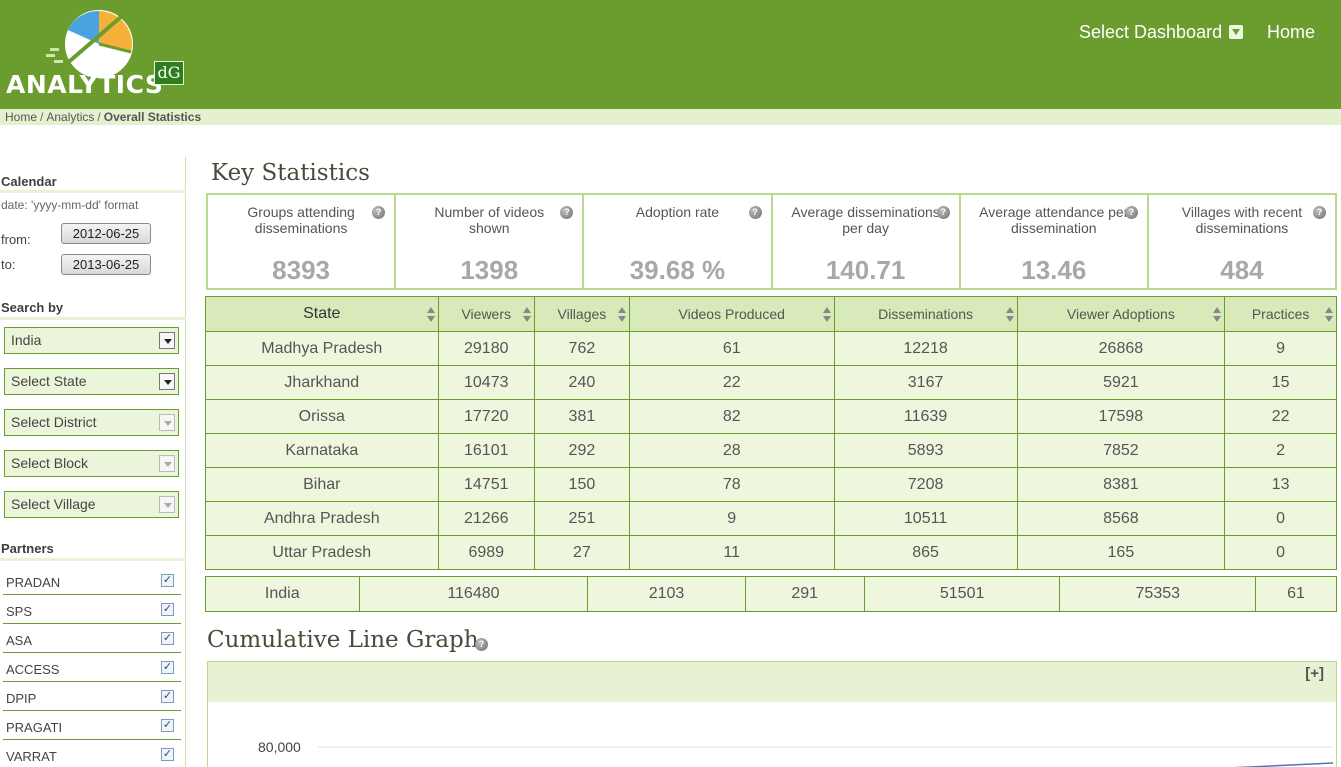 The width and height of the screenshot is (1341, 767). I want to click on table-cell: 61, so click(731, 348).